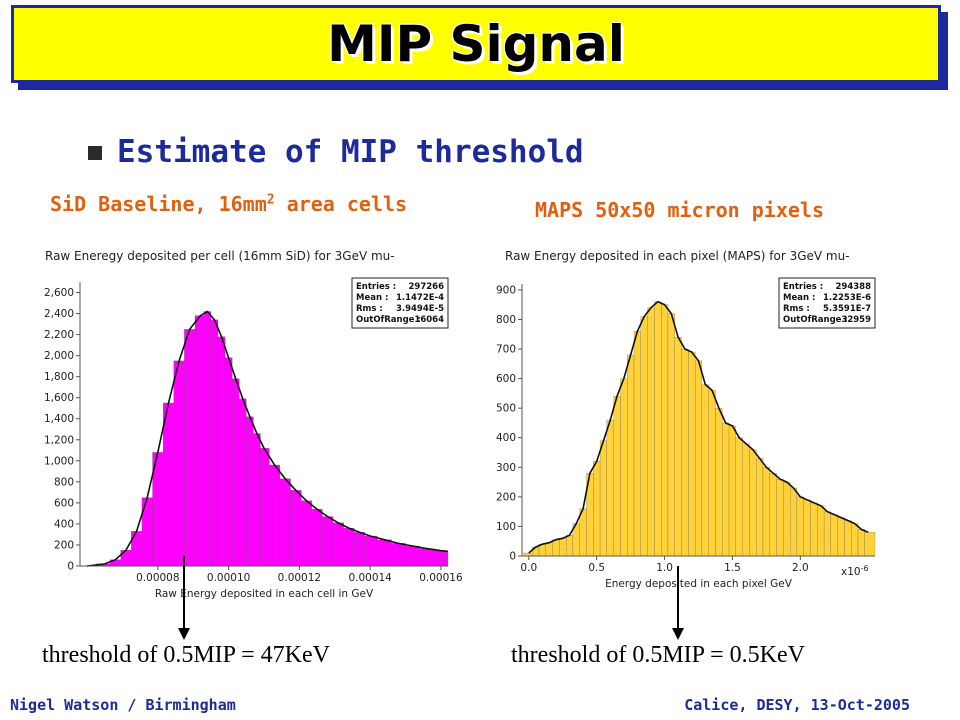  What do you see at coordinates (184, 634) in the screenshot?
I see `left-threshold-arrow-head` at bounding box center [184, 634].